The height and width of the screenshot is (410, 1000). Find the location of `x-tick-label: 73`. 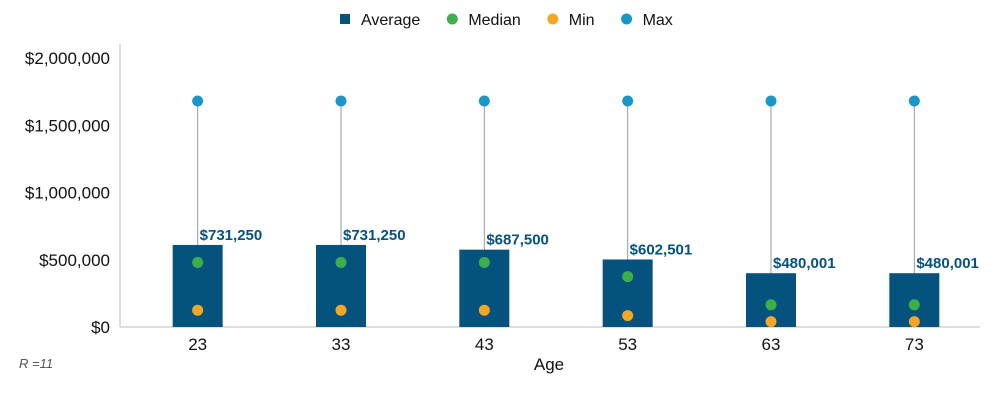

x-tick-label: 73 is located at coordinates (914, 344).